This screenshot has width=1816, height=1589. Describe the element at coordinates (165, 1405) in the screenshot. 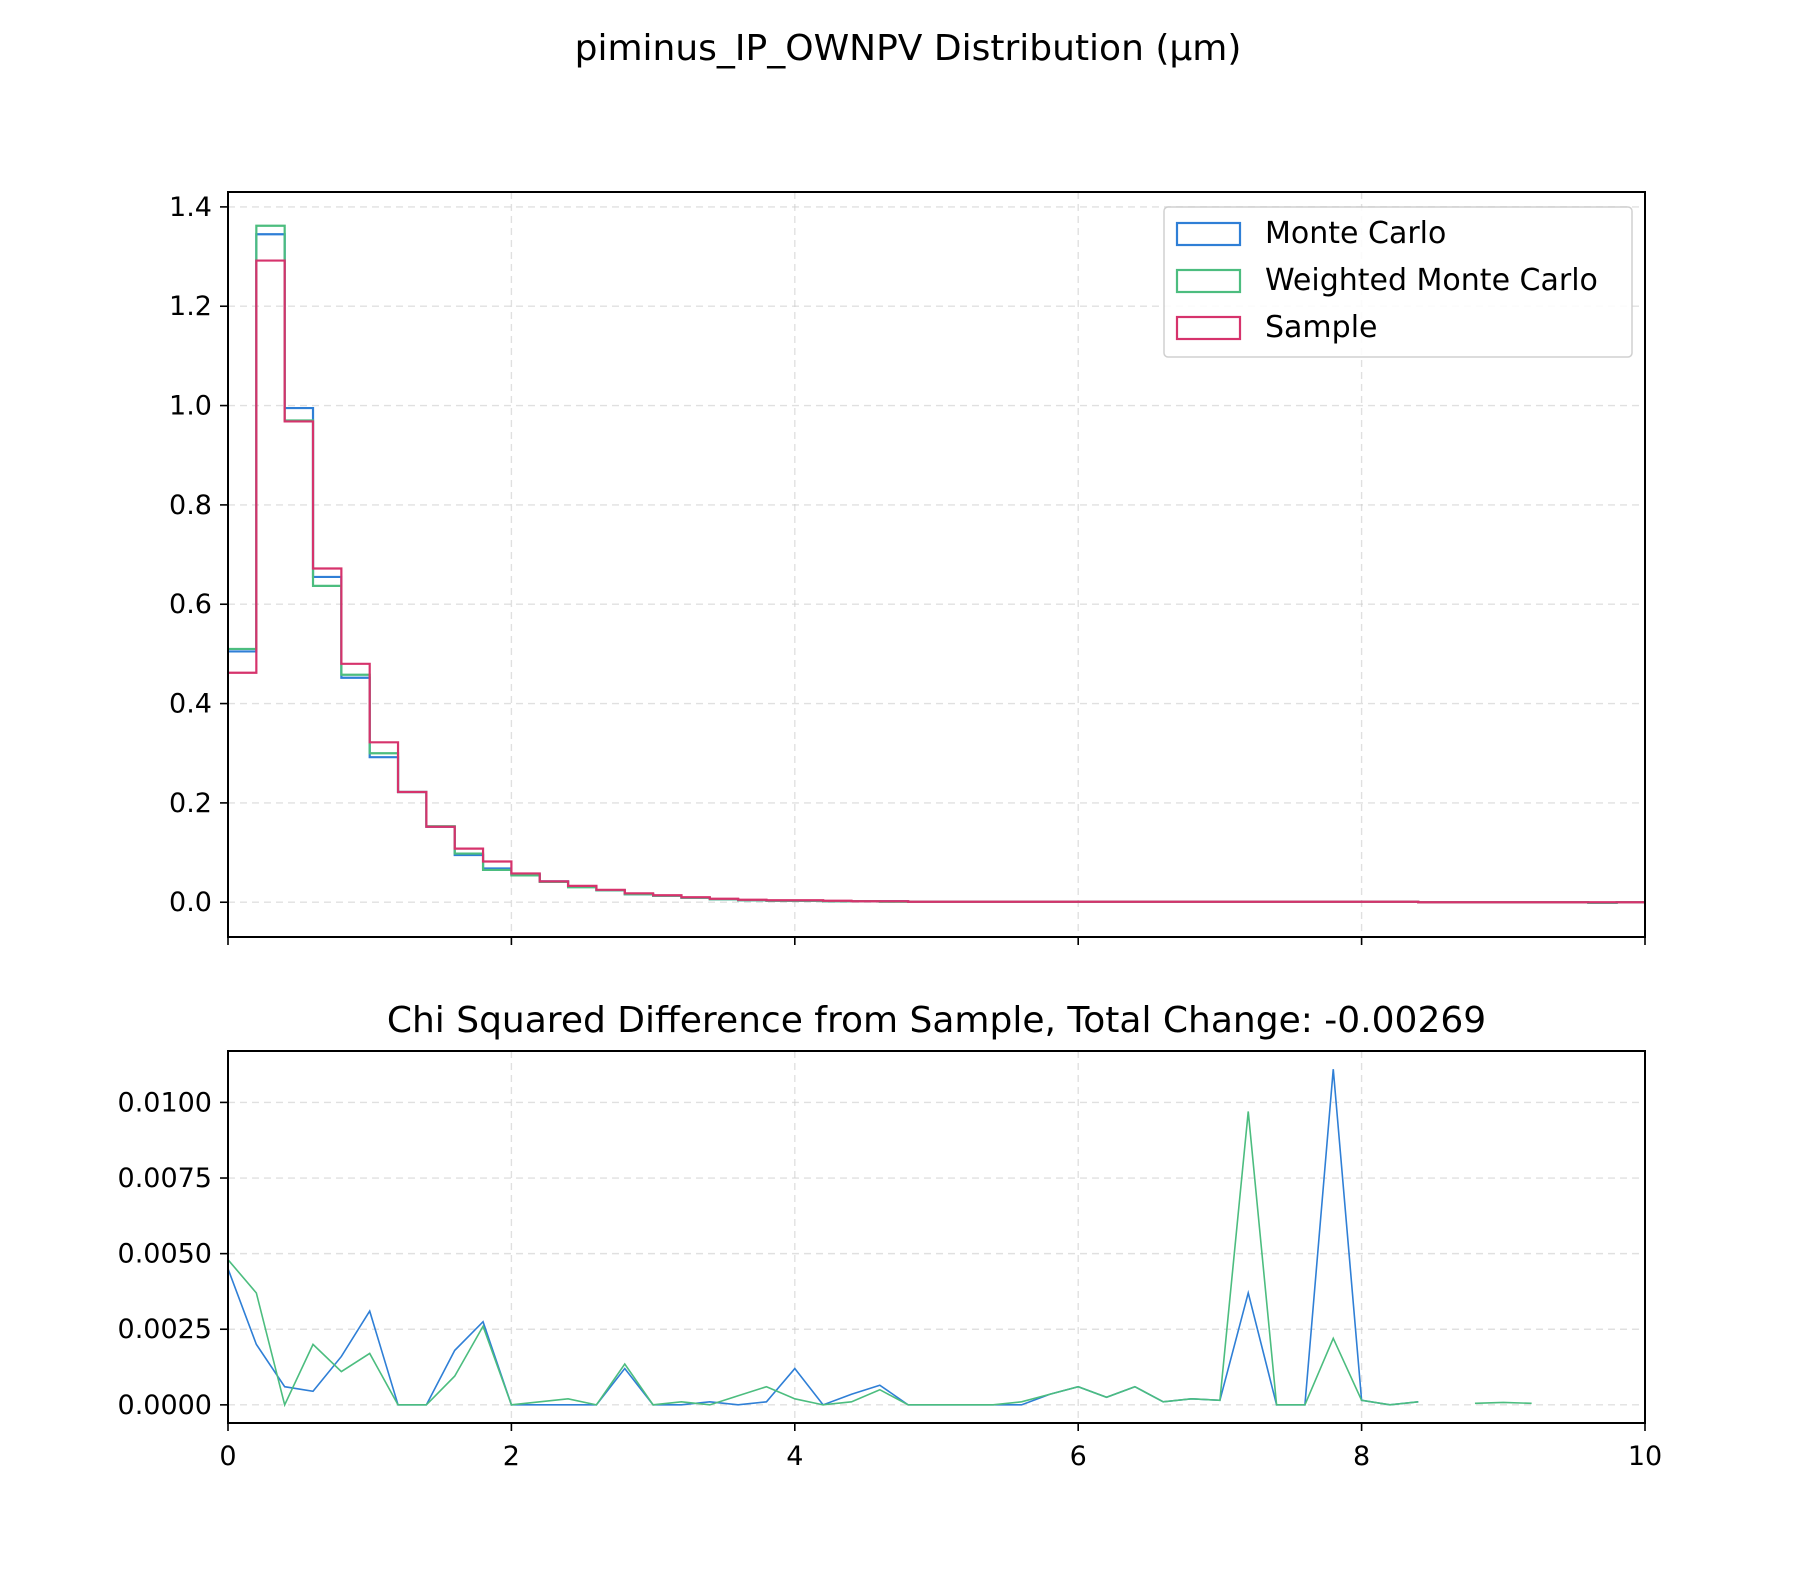

I see `chi-squared-y-tick-label: 0.0000` at that location.